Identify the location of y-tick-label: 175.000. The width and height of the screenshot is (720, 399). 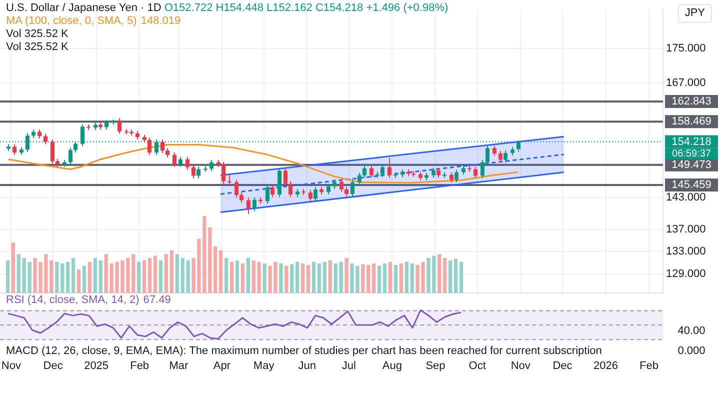
(686, 48).